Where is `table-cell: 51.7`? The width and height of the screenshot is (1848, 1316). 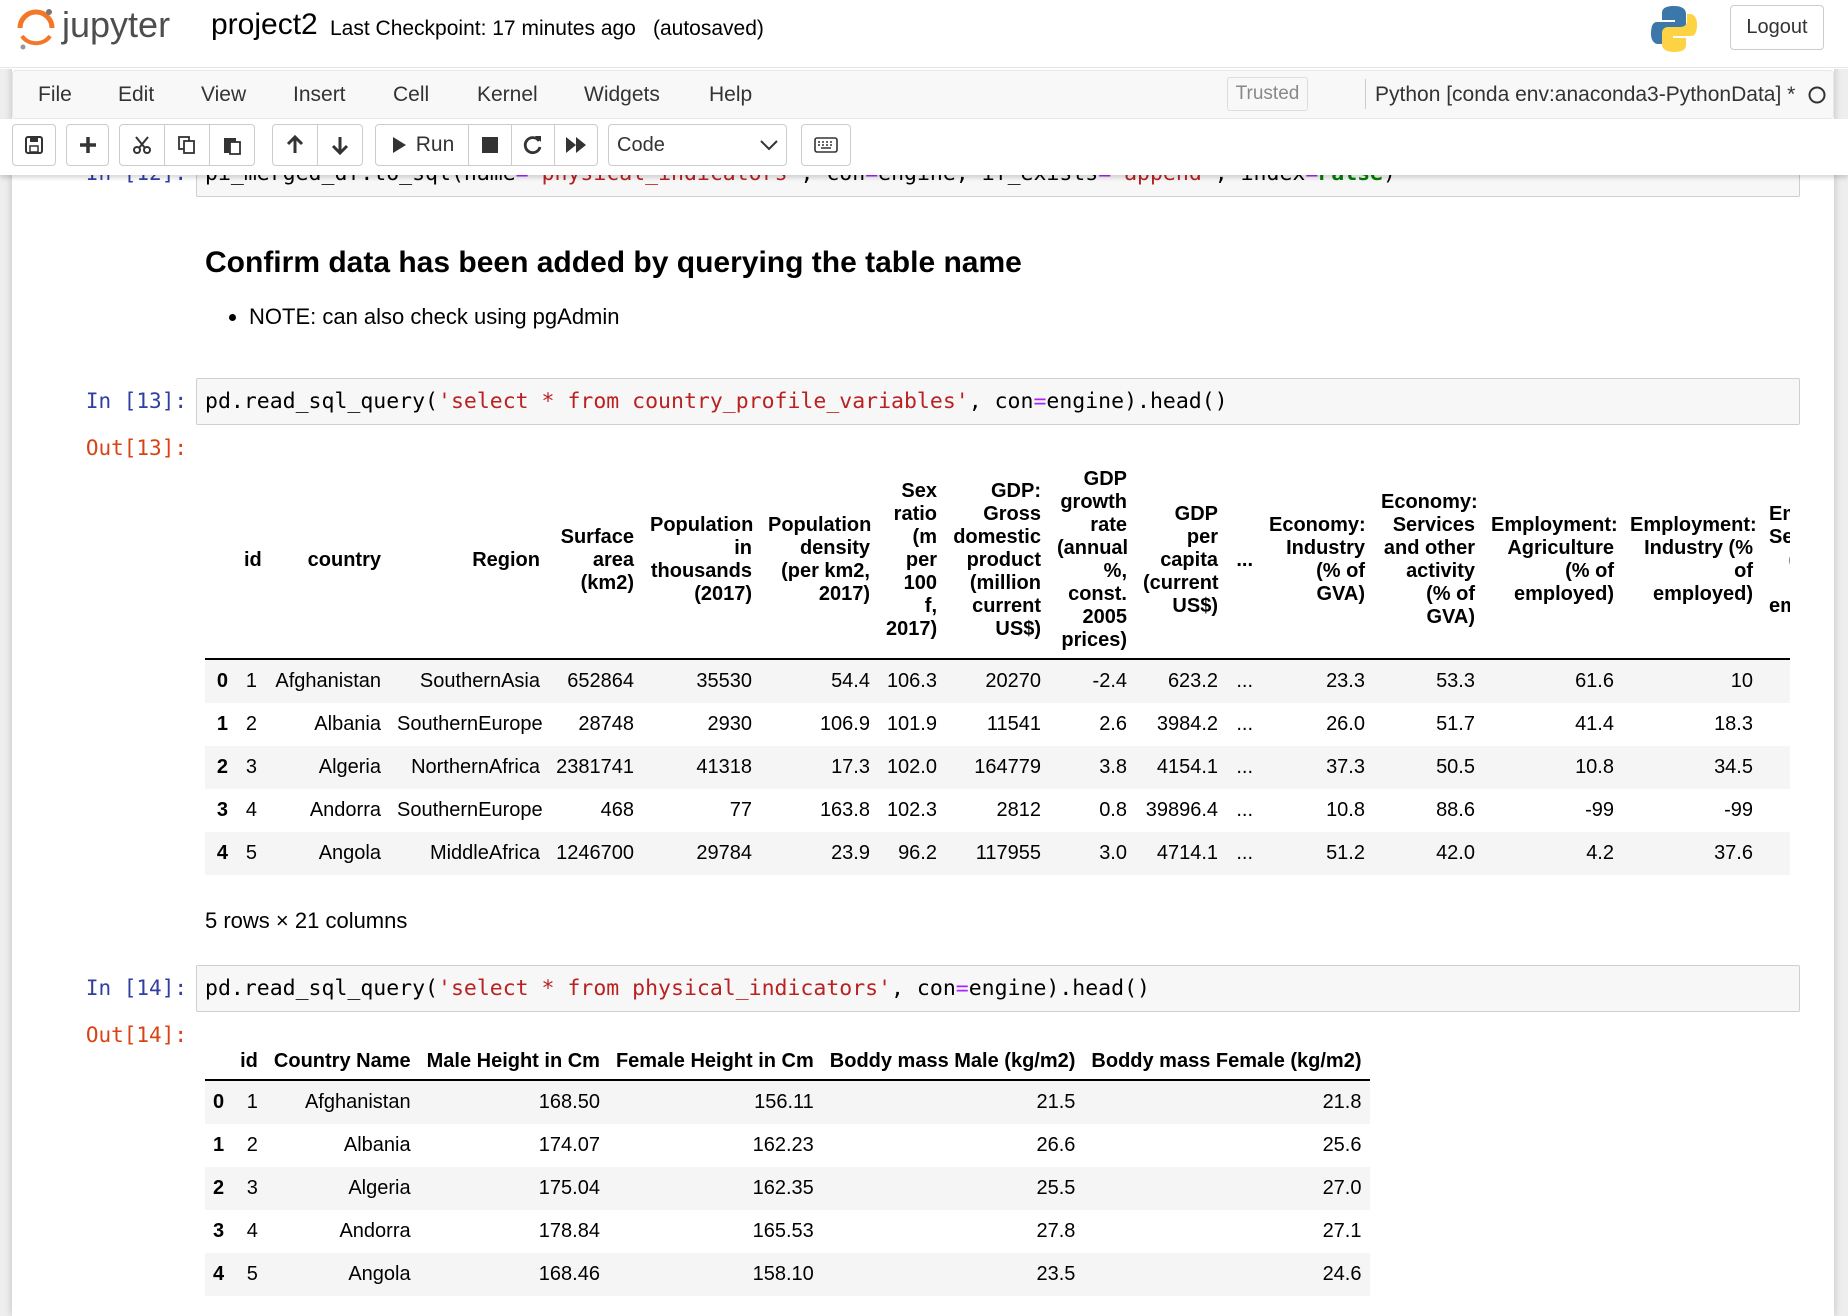 table-cell: 51.7 is located at coordinates (1455, 724).